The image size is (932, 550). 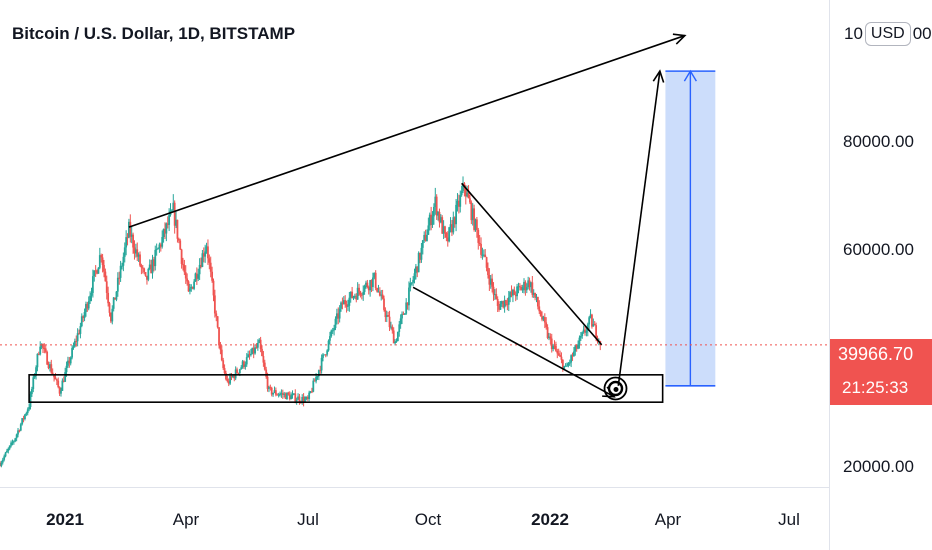 I want to click on breakout-projection-arrowhead, so click(x=658, y=76).